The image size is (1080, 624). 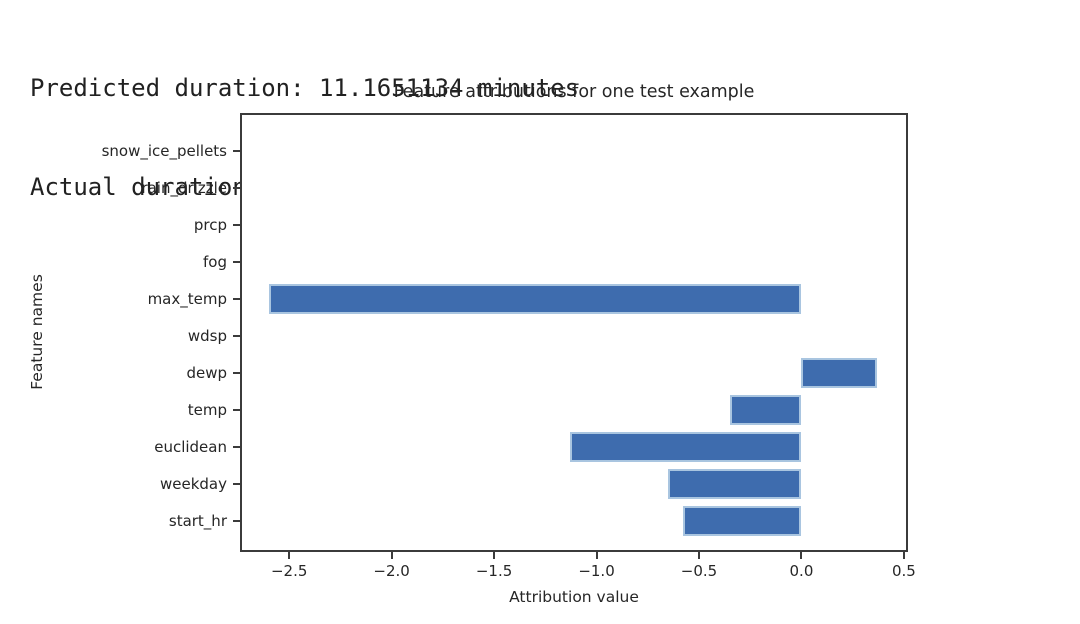 What do you see at coordinates (236, 151) in the screenshot?
I see `y-tick-snow_ice_pellets` at bounding box center [236, 151].